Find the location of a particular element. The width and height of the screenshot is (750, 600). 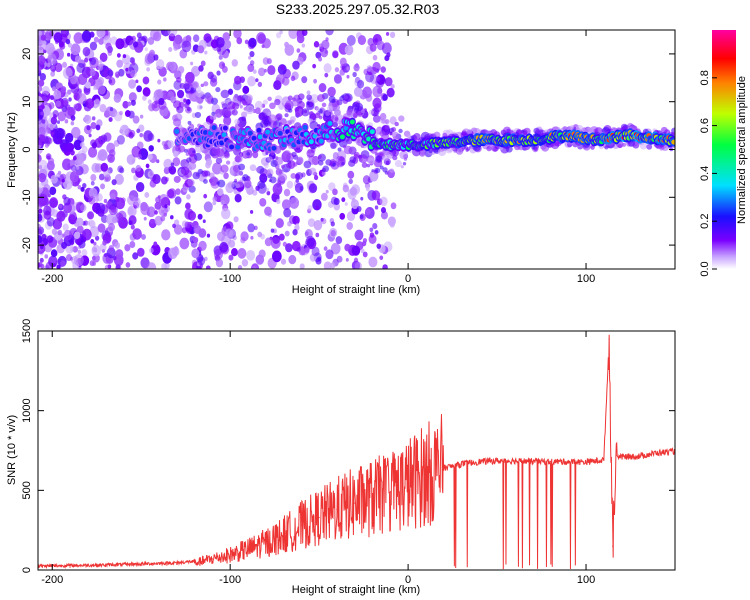

colorbar-gradient is located at coordinates (724, 149).